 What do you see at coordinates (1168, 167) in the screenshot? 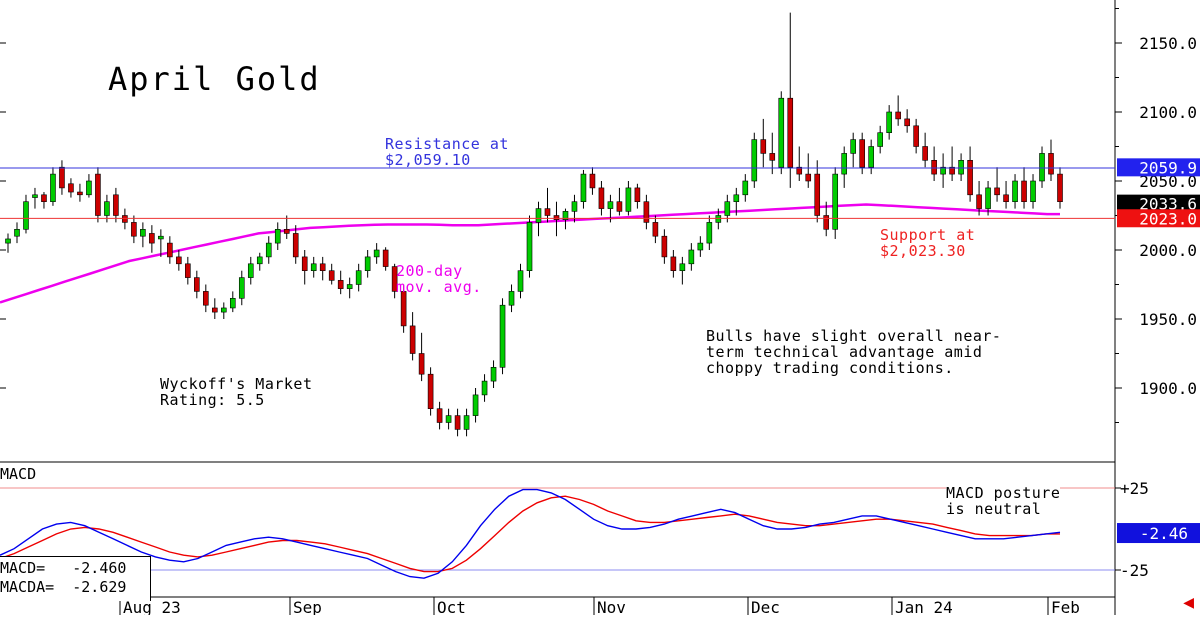
I see `resistance-price-box-label: 2059.9` at bounding box center [1168, 167].